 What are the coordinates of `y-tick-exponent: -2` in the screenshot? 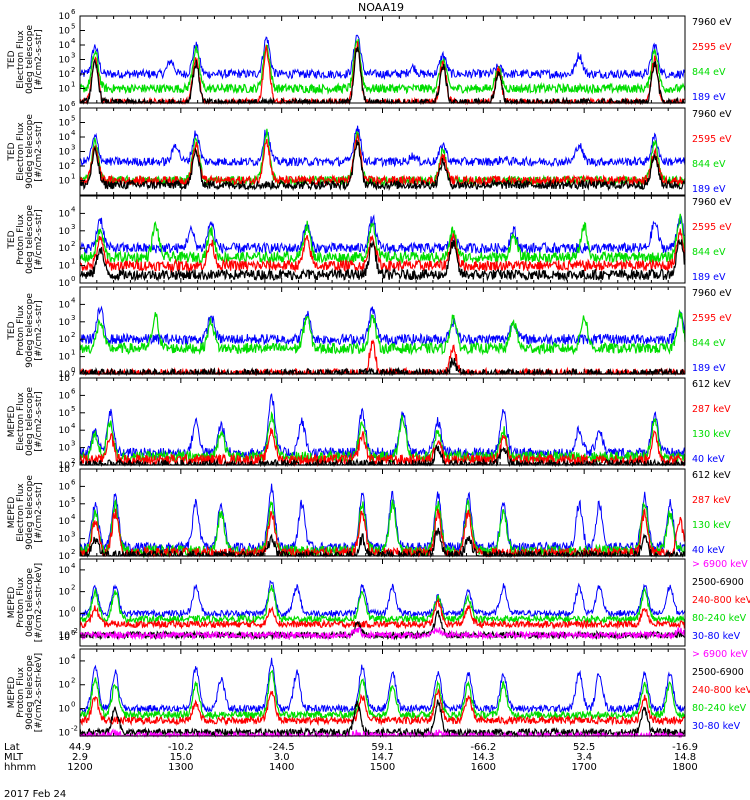 It's located at (74, 631).